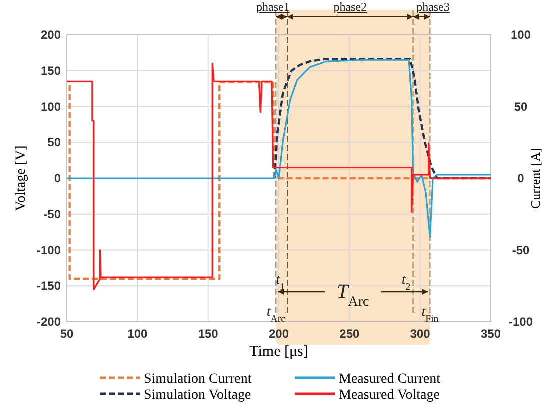  I want to click on ref-line-label: t$_{Arc}$, so click(276, 314).